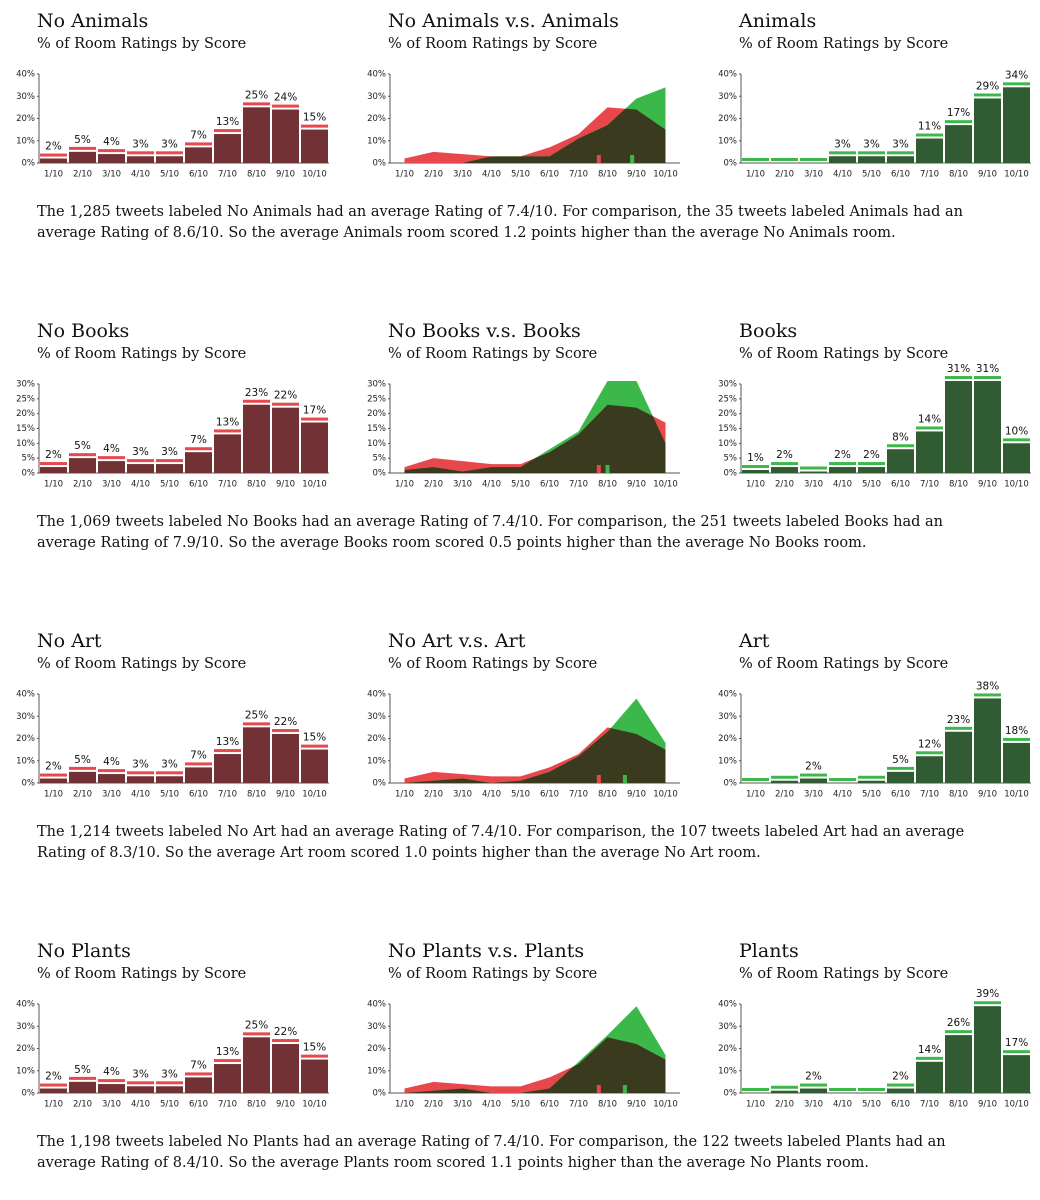 Image resolution: width=1040 pixels, height=1200 pixels. Describe the element at coordinates (484, 331) in the screenshot. I see `chart-title: No Books v.s. Books` at that location.